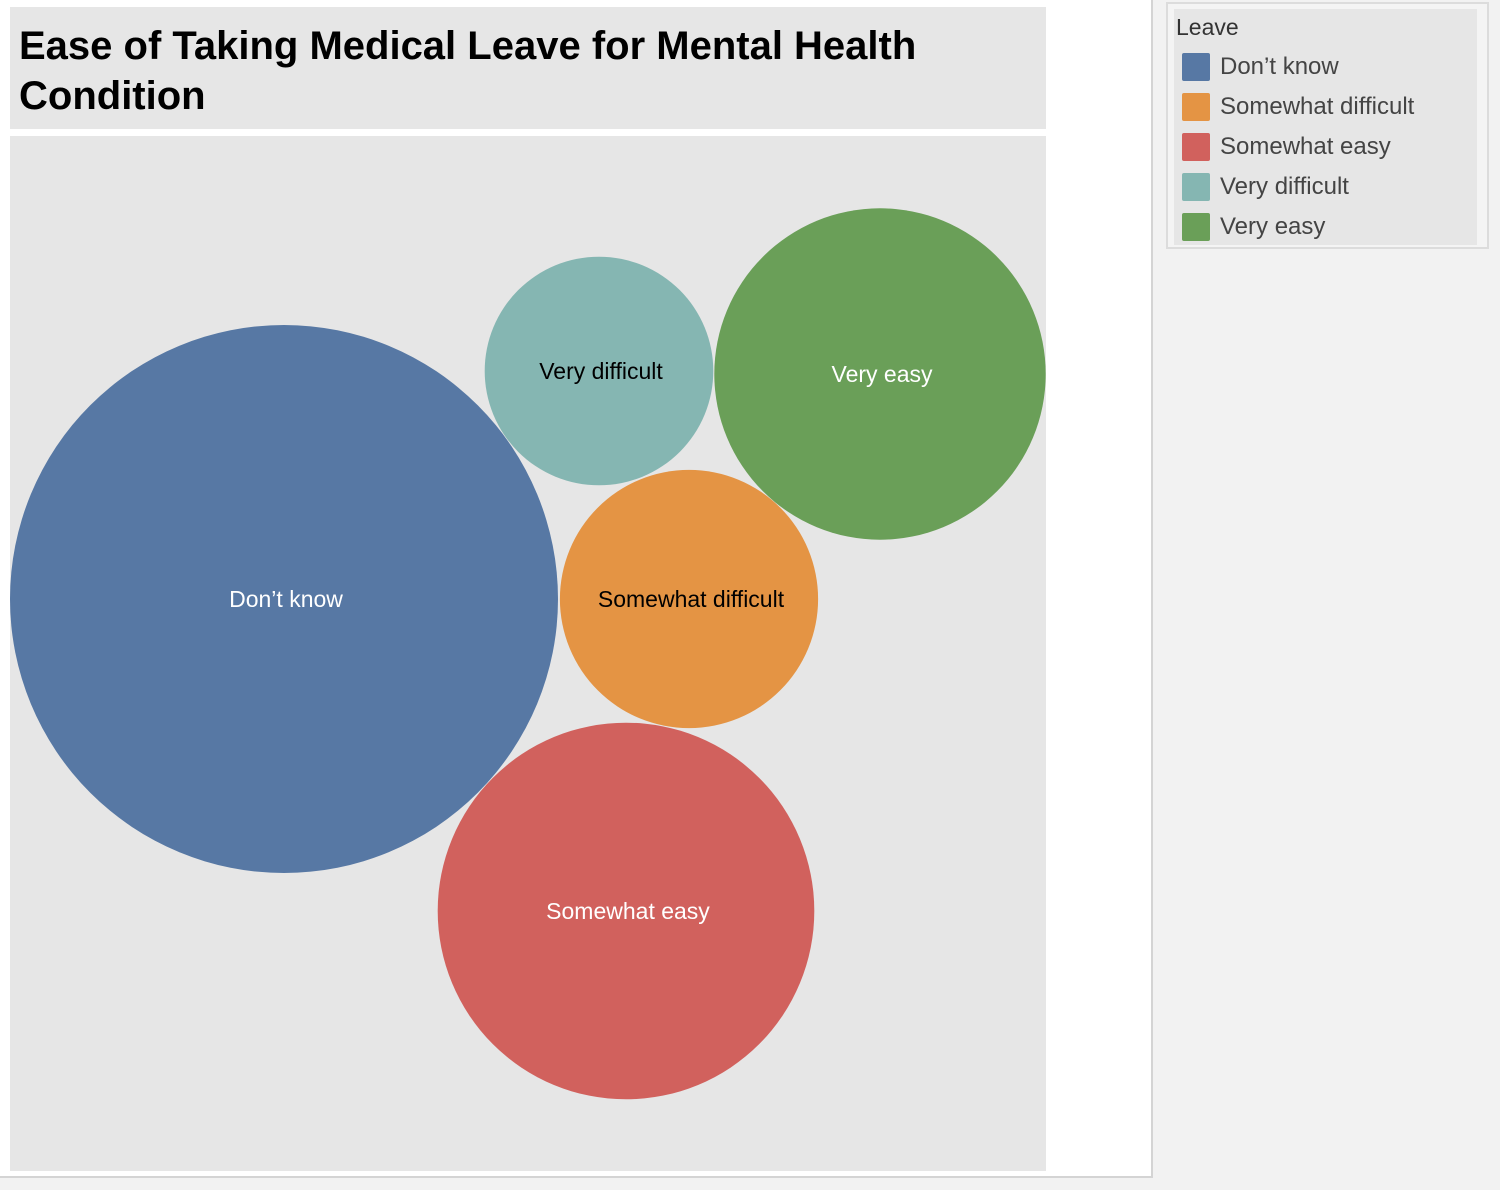 The width and height of the screenshot is (1500, 1190). I want to click on legend-label: Very easy, so click(1273, 226).